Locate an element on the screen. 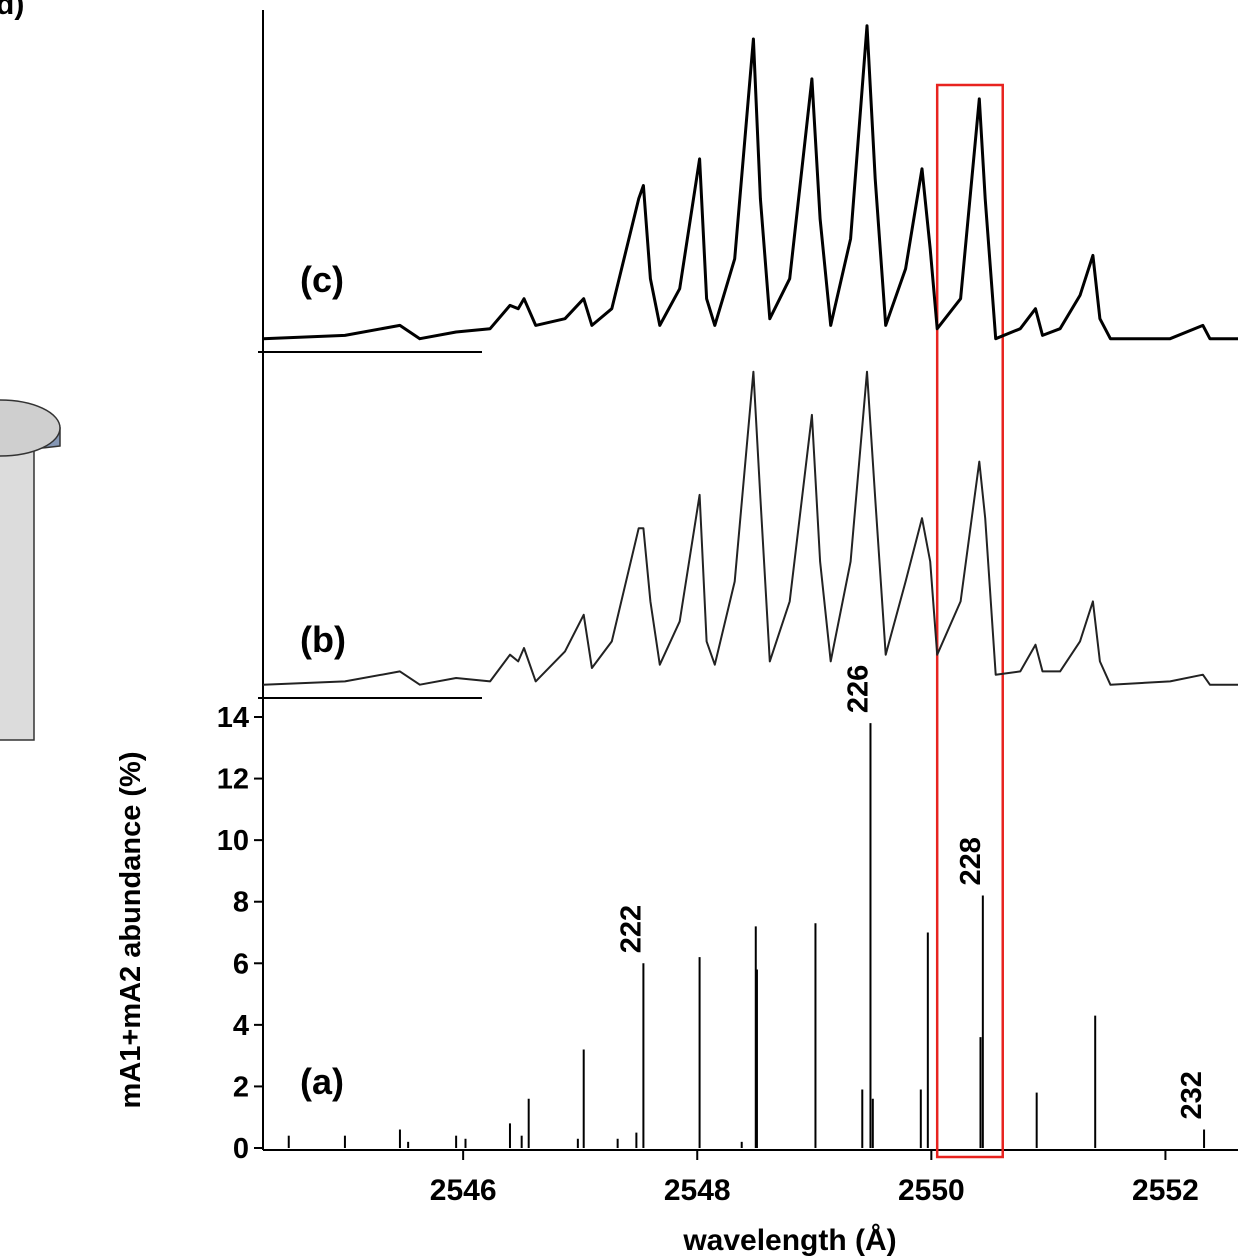 Image resolution: width=1238 pixels, height=1257 pixels. y-tick-label: 0 is located at coordinates (241, 1149).